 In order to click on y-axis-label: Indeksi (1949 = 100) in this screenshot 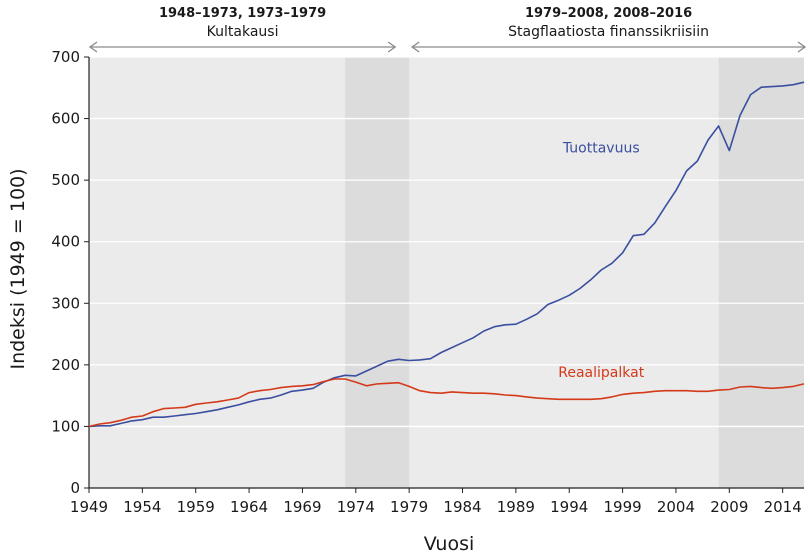, I will do `click(18, 268)`.